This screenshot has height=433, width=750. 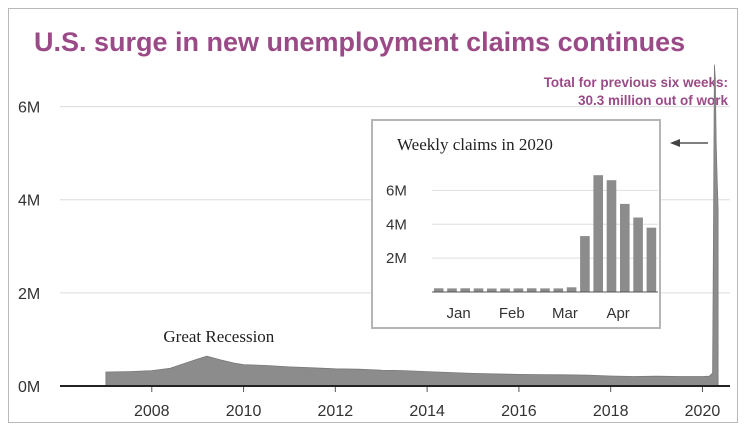 I want to click on inset-month-label: Jan, so click(x=458, y=313).